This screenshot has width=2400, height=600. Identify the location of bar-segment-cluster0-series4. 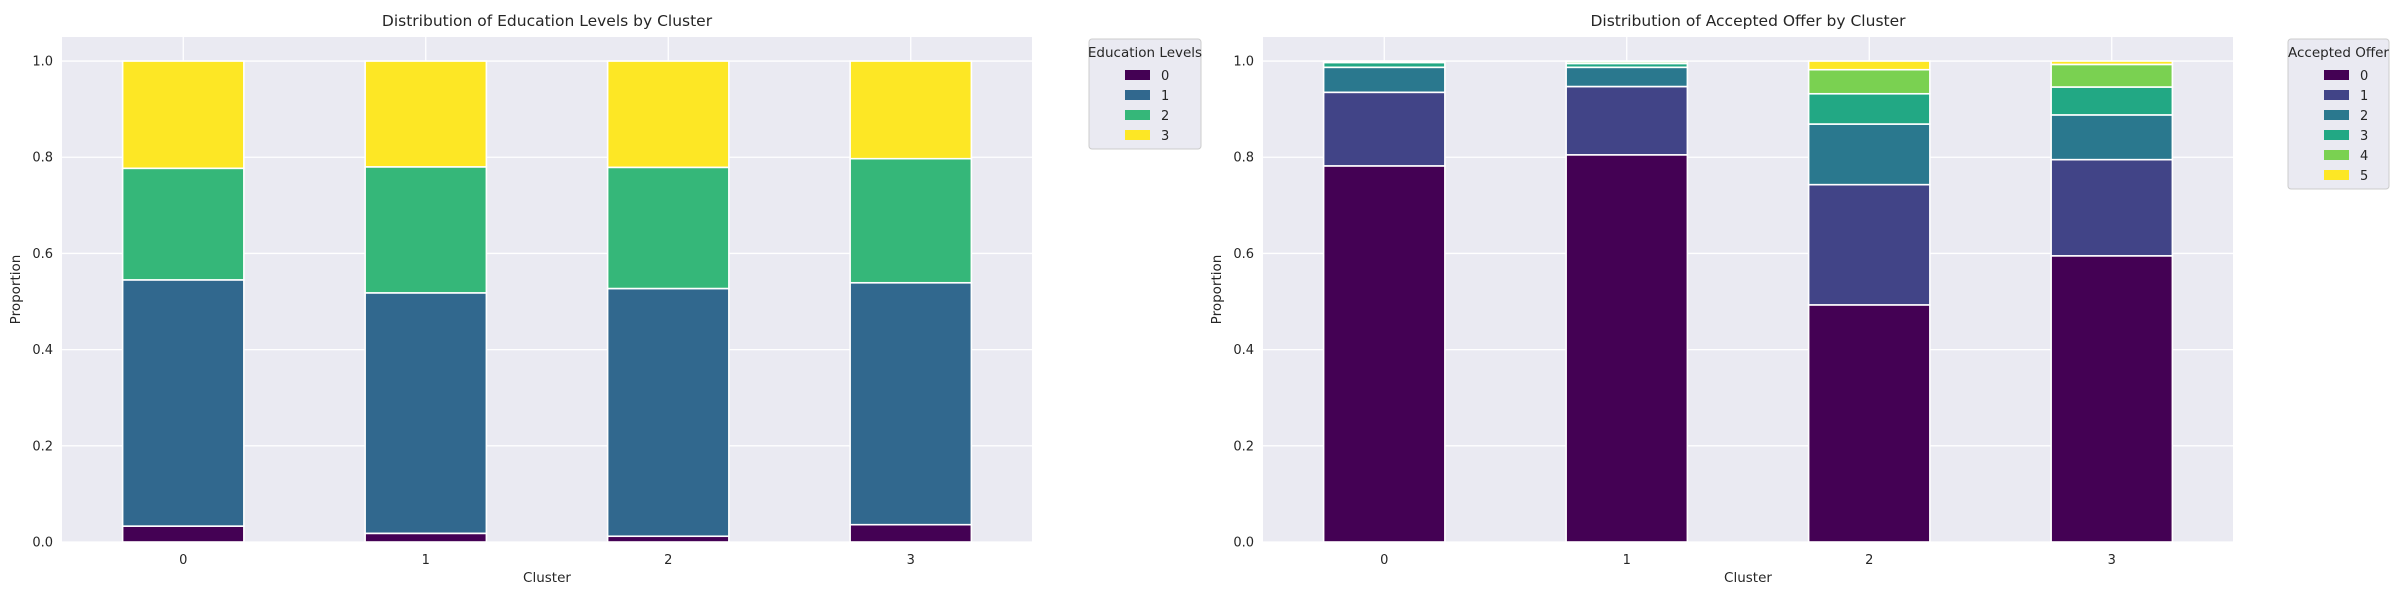
(1384, 62).